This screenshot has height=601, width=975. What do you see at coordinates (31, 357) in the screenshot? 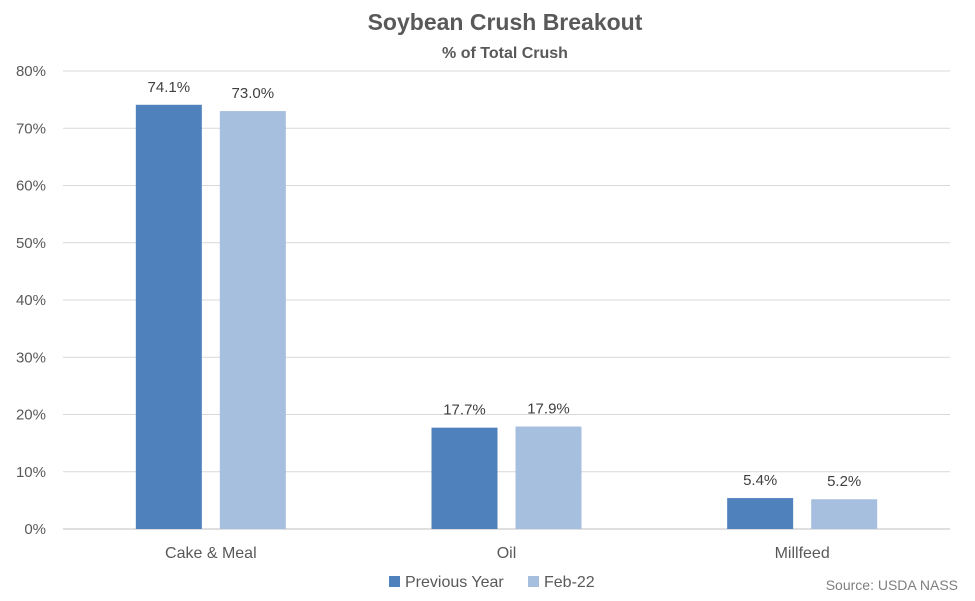
I see `y-tick-label: 30%` at bounding box center [31, 357].